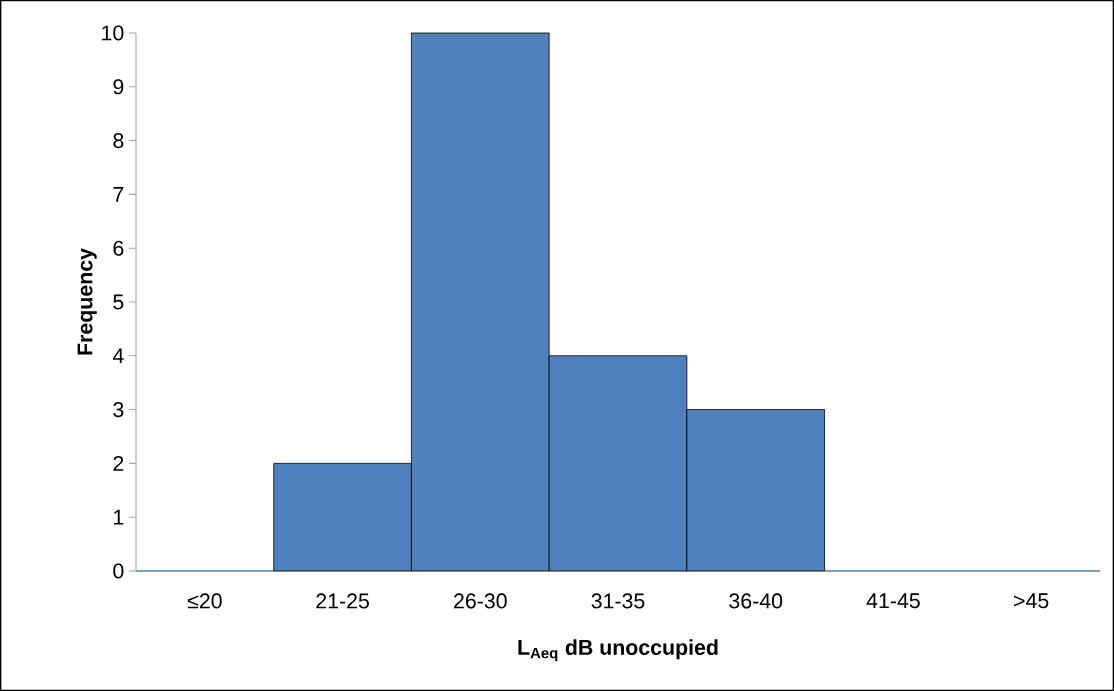  Describe the element at coordinates (118, 356) in the screenshot. I see `y-tick-label: 4` at that location.